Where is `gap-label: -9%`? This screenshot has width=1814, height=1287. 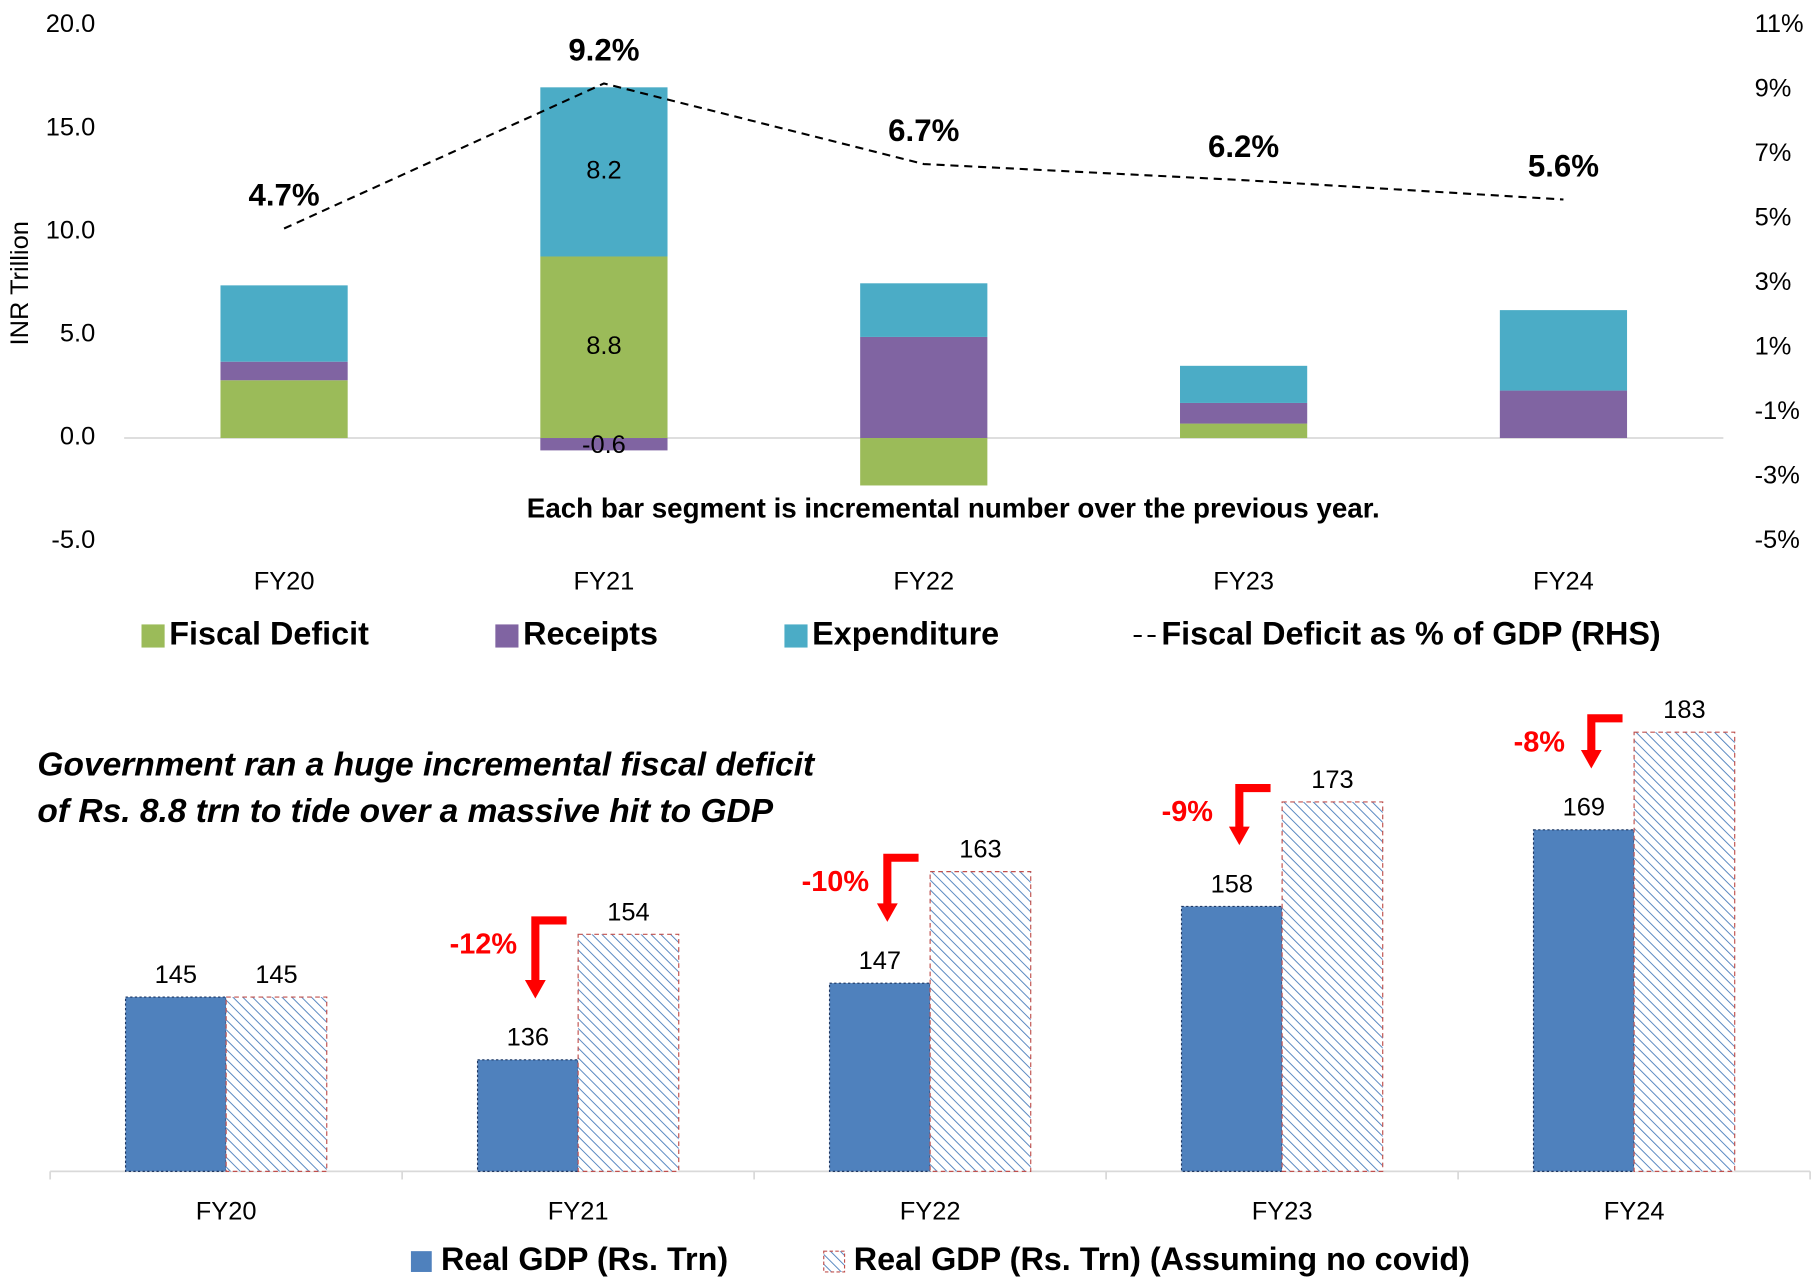
gap-label: -9% is located at coordinates (1187, 812).